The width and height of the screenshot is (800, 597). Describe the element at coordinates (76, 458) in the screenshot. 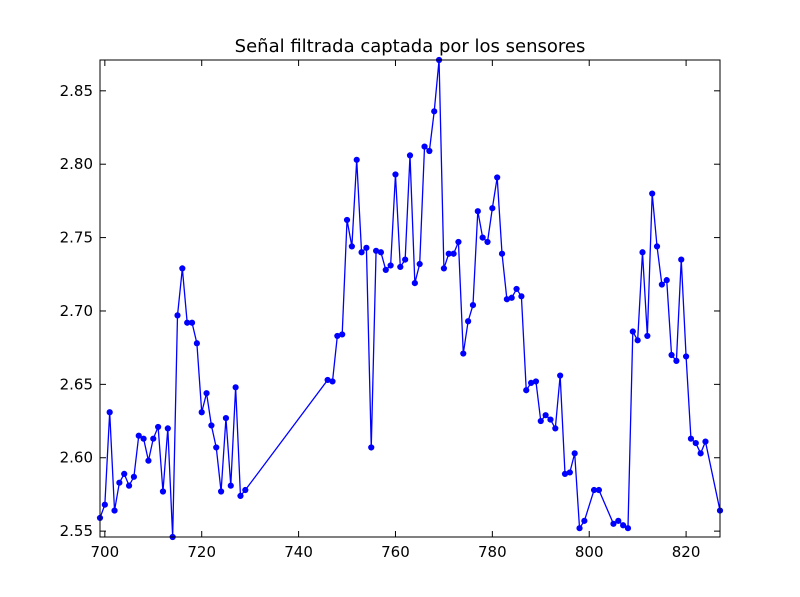

I see `y-tick-label: 2.60` at that location.